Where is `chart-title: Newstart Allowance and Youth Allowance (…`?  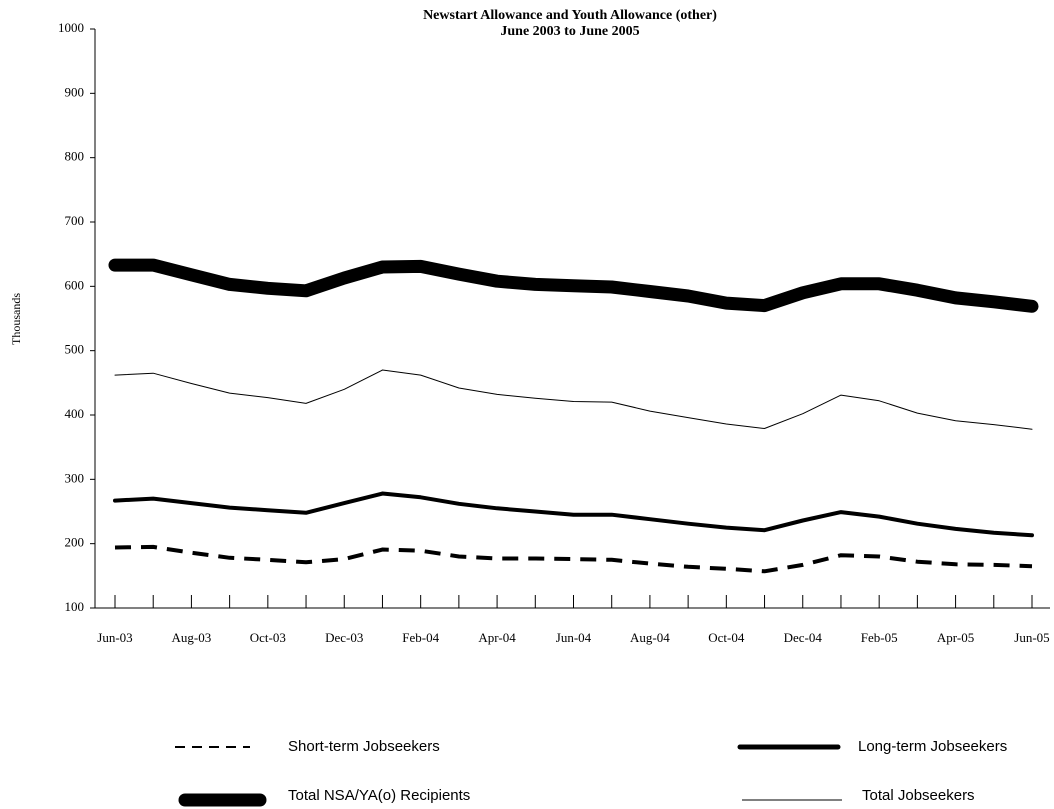 chart-title: Newstart Allowance and Youth Allowance (… is located at coordinates (570, 15).